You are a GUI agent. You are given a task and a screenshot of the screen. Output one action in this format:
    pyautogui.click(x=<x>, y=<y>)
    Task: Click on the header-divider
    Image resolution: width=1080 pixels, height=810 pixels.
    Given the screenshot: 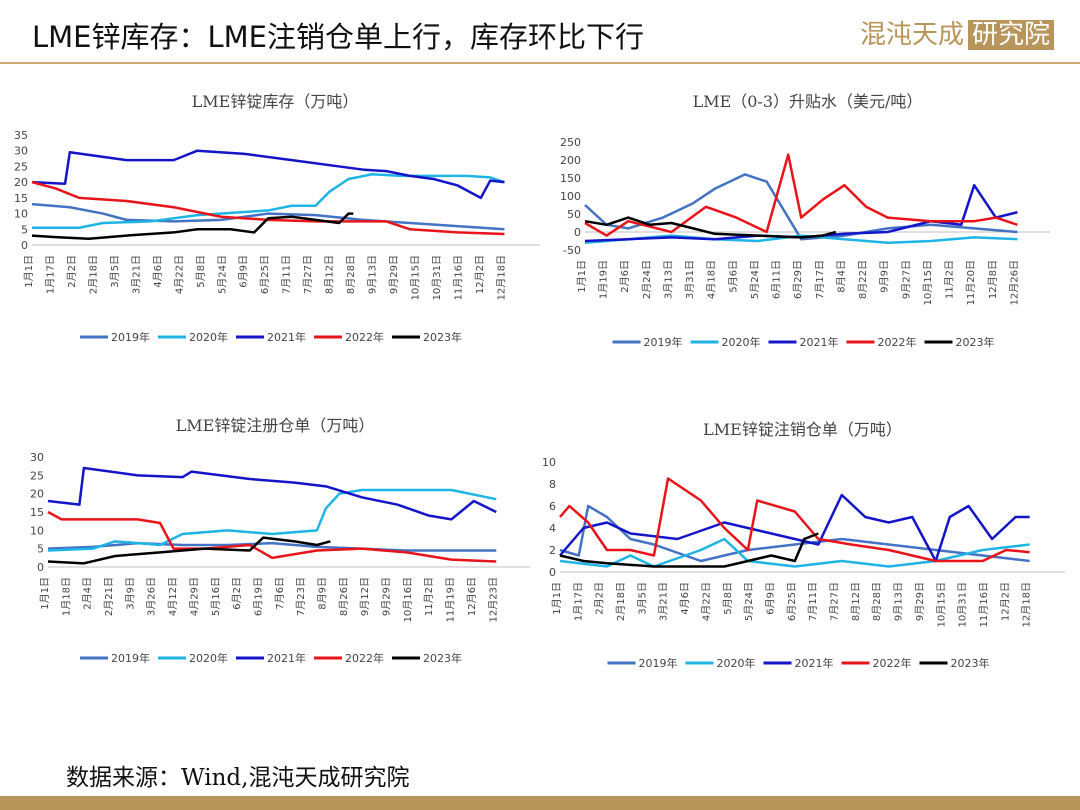 What is the action you would take?
    pyautogui.click(x=540, y=63)
    